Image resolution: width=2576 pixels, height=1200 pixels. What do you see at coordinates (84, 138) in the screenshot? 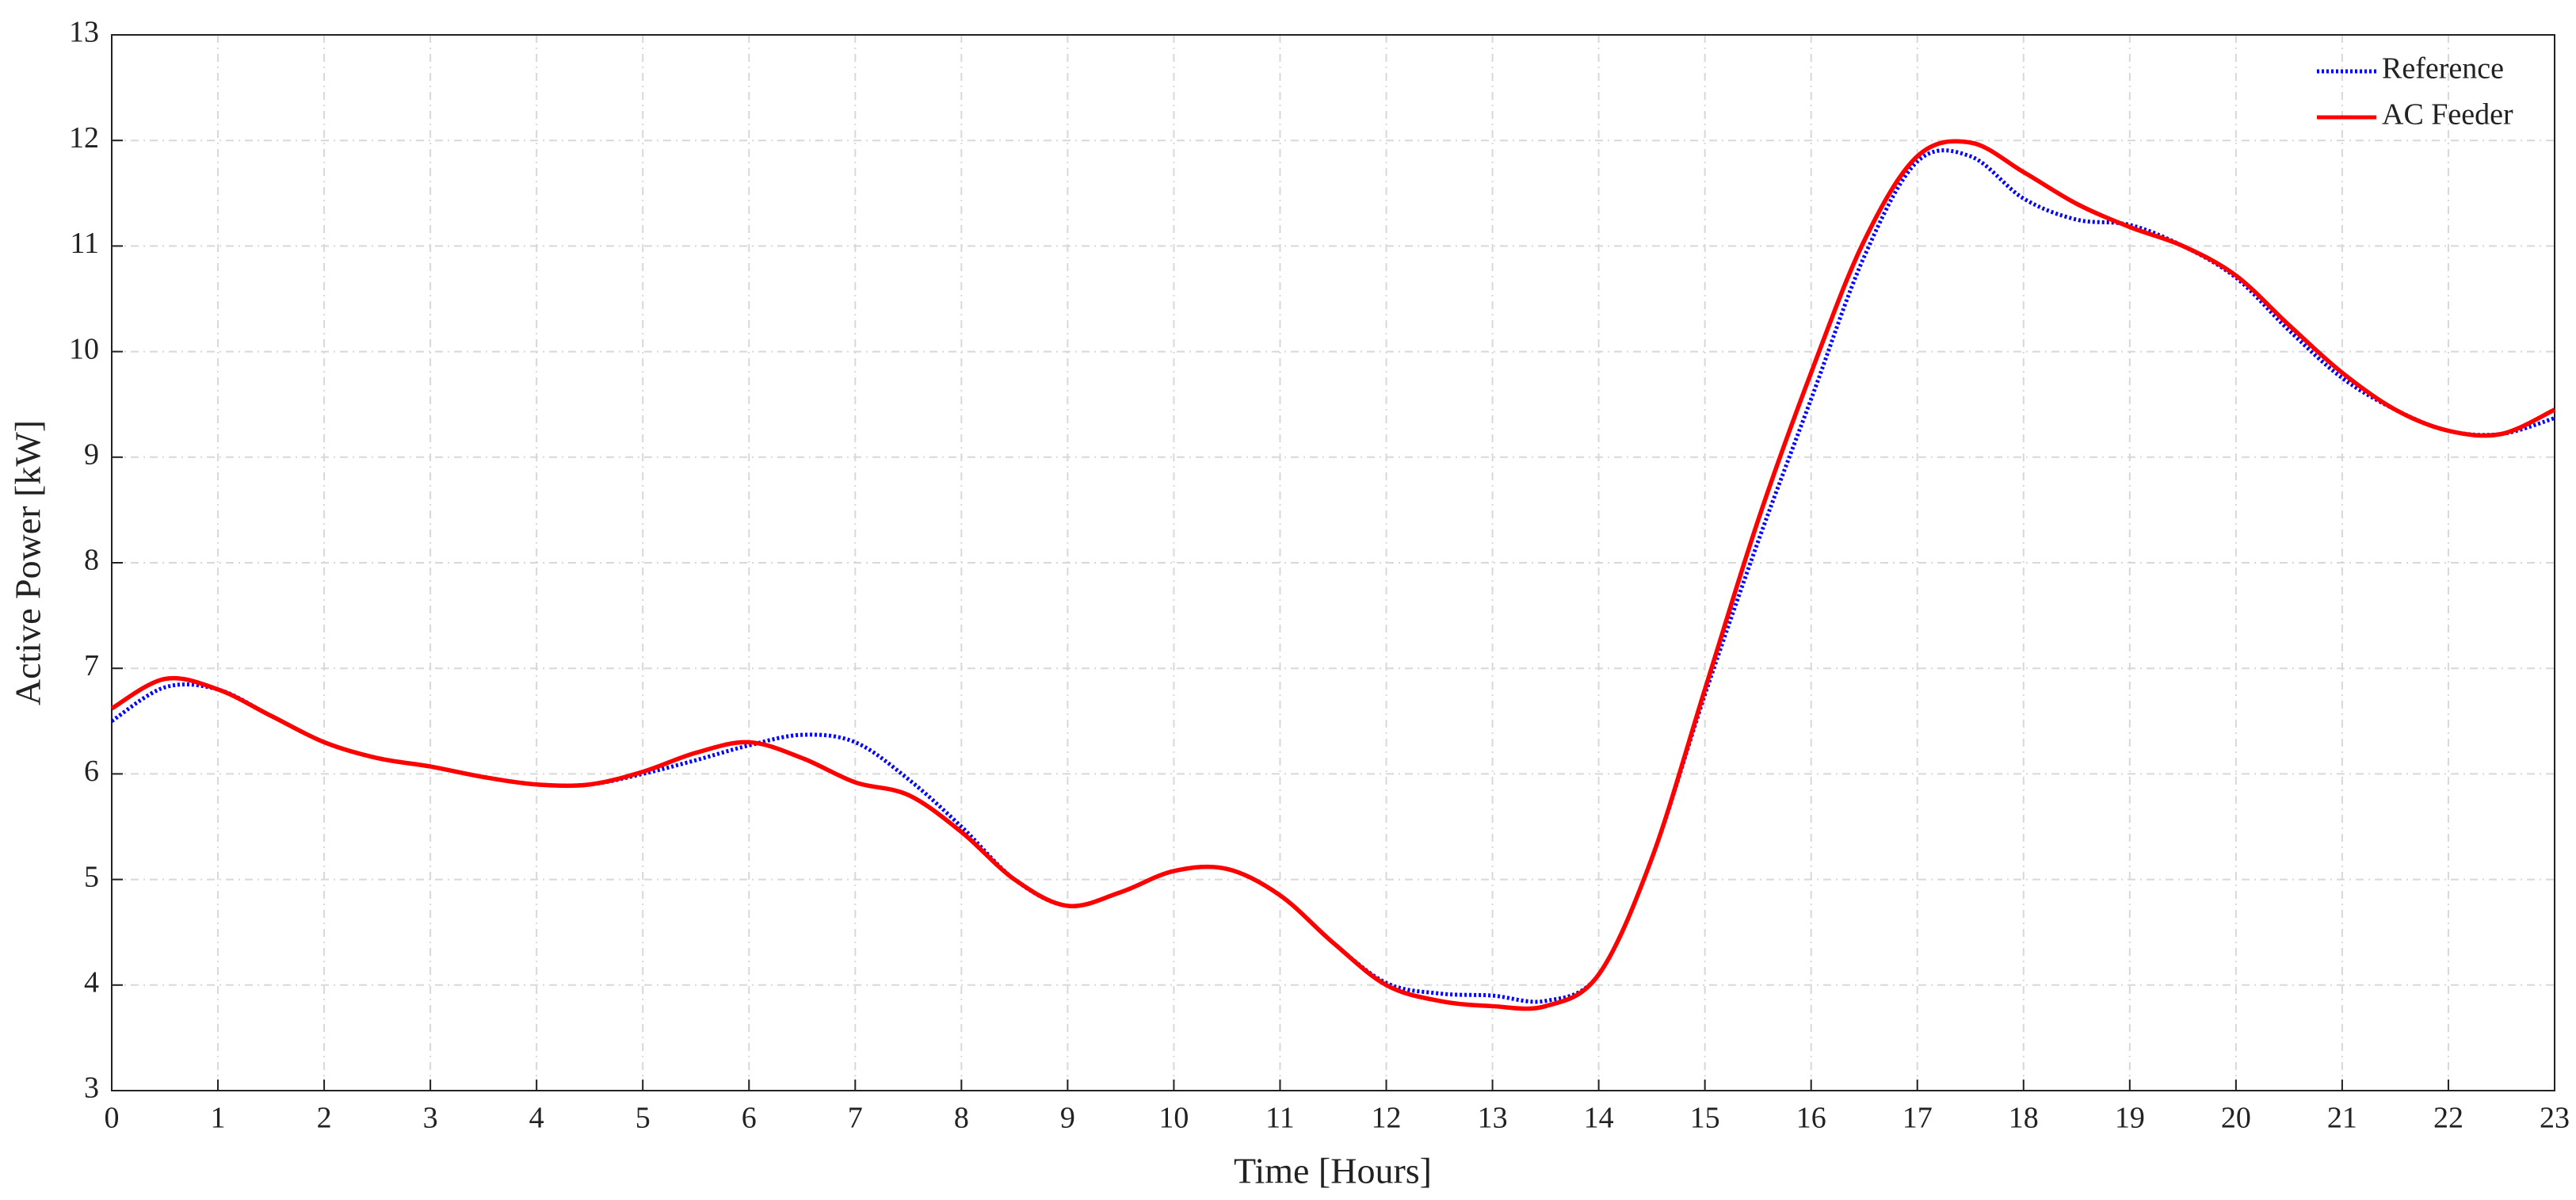
I see `y-tick-label: 12` at bounding box center [84, 138].